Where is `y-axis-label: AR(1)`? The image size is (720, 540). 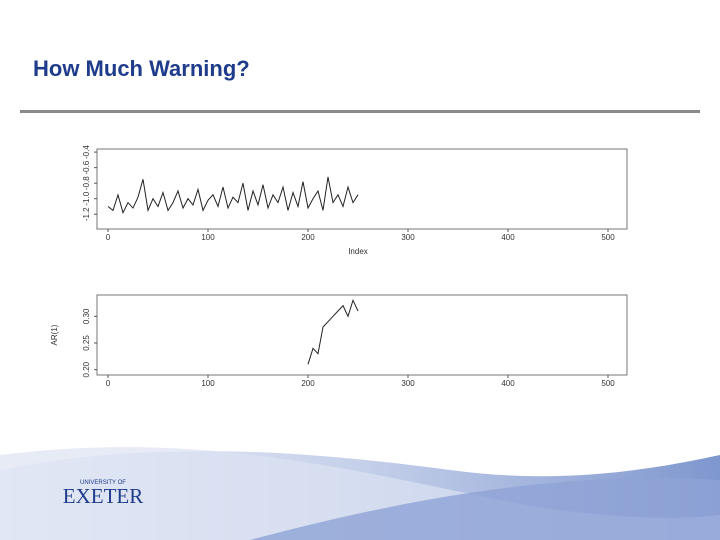
y-axis-label: AR(1) is located at coordinates (54, 334).